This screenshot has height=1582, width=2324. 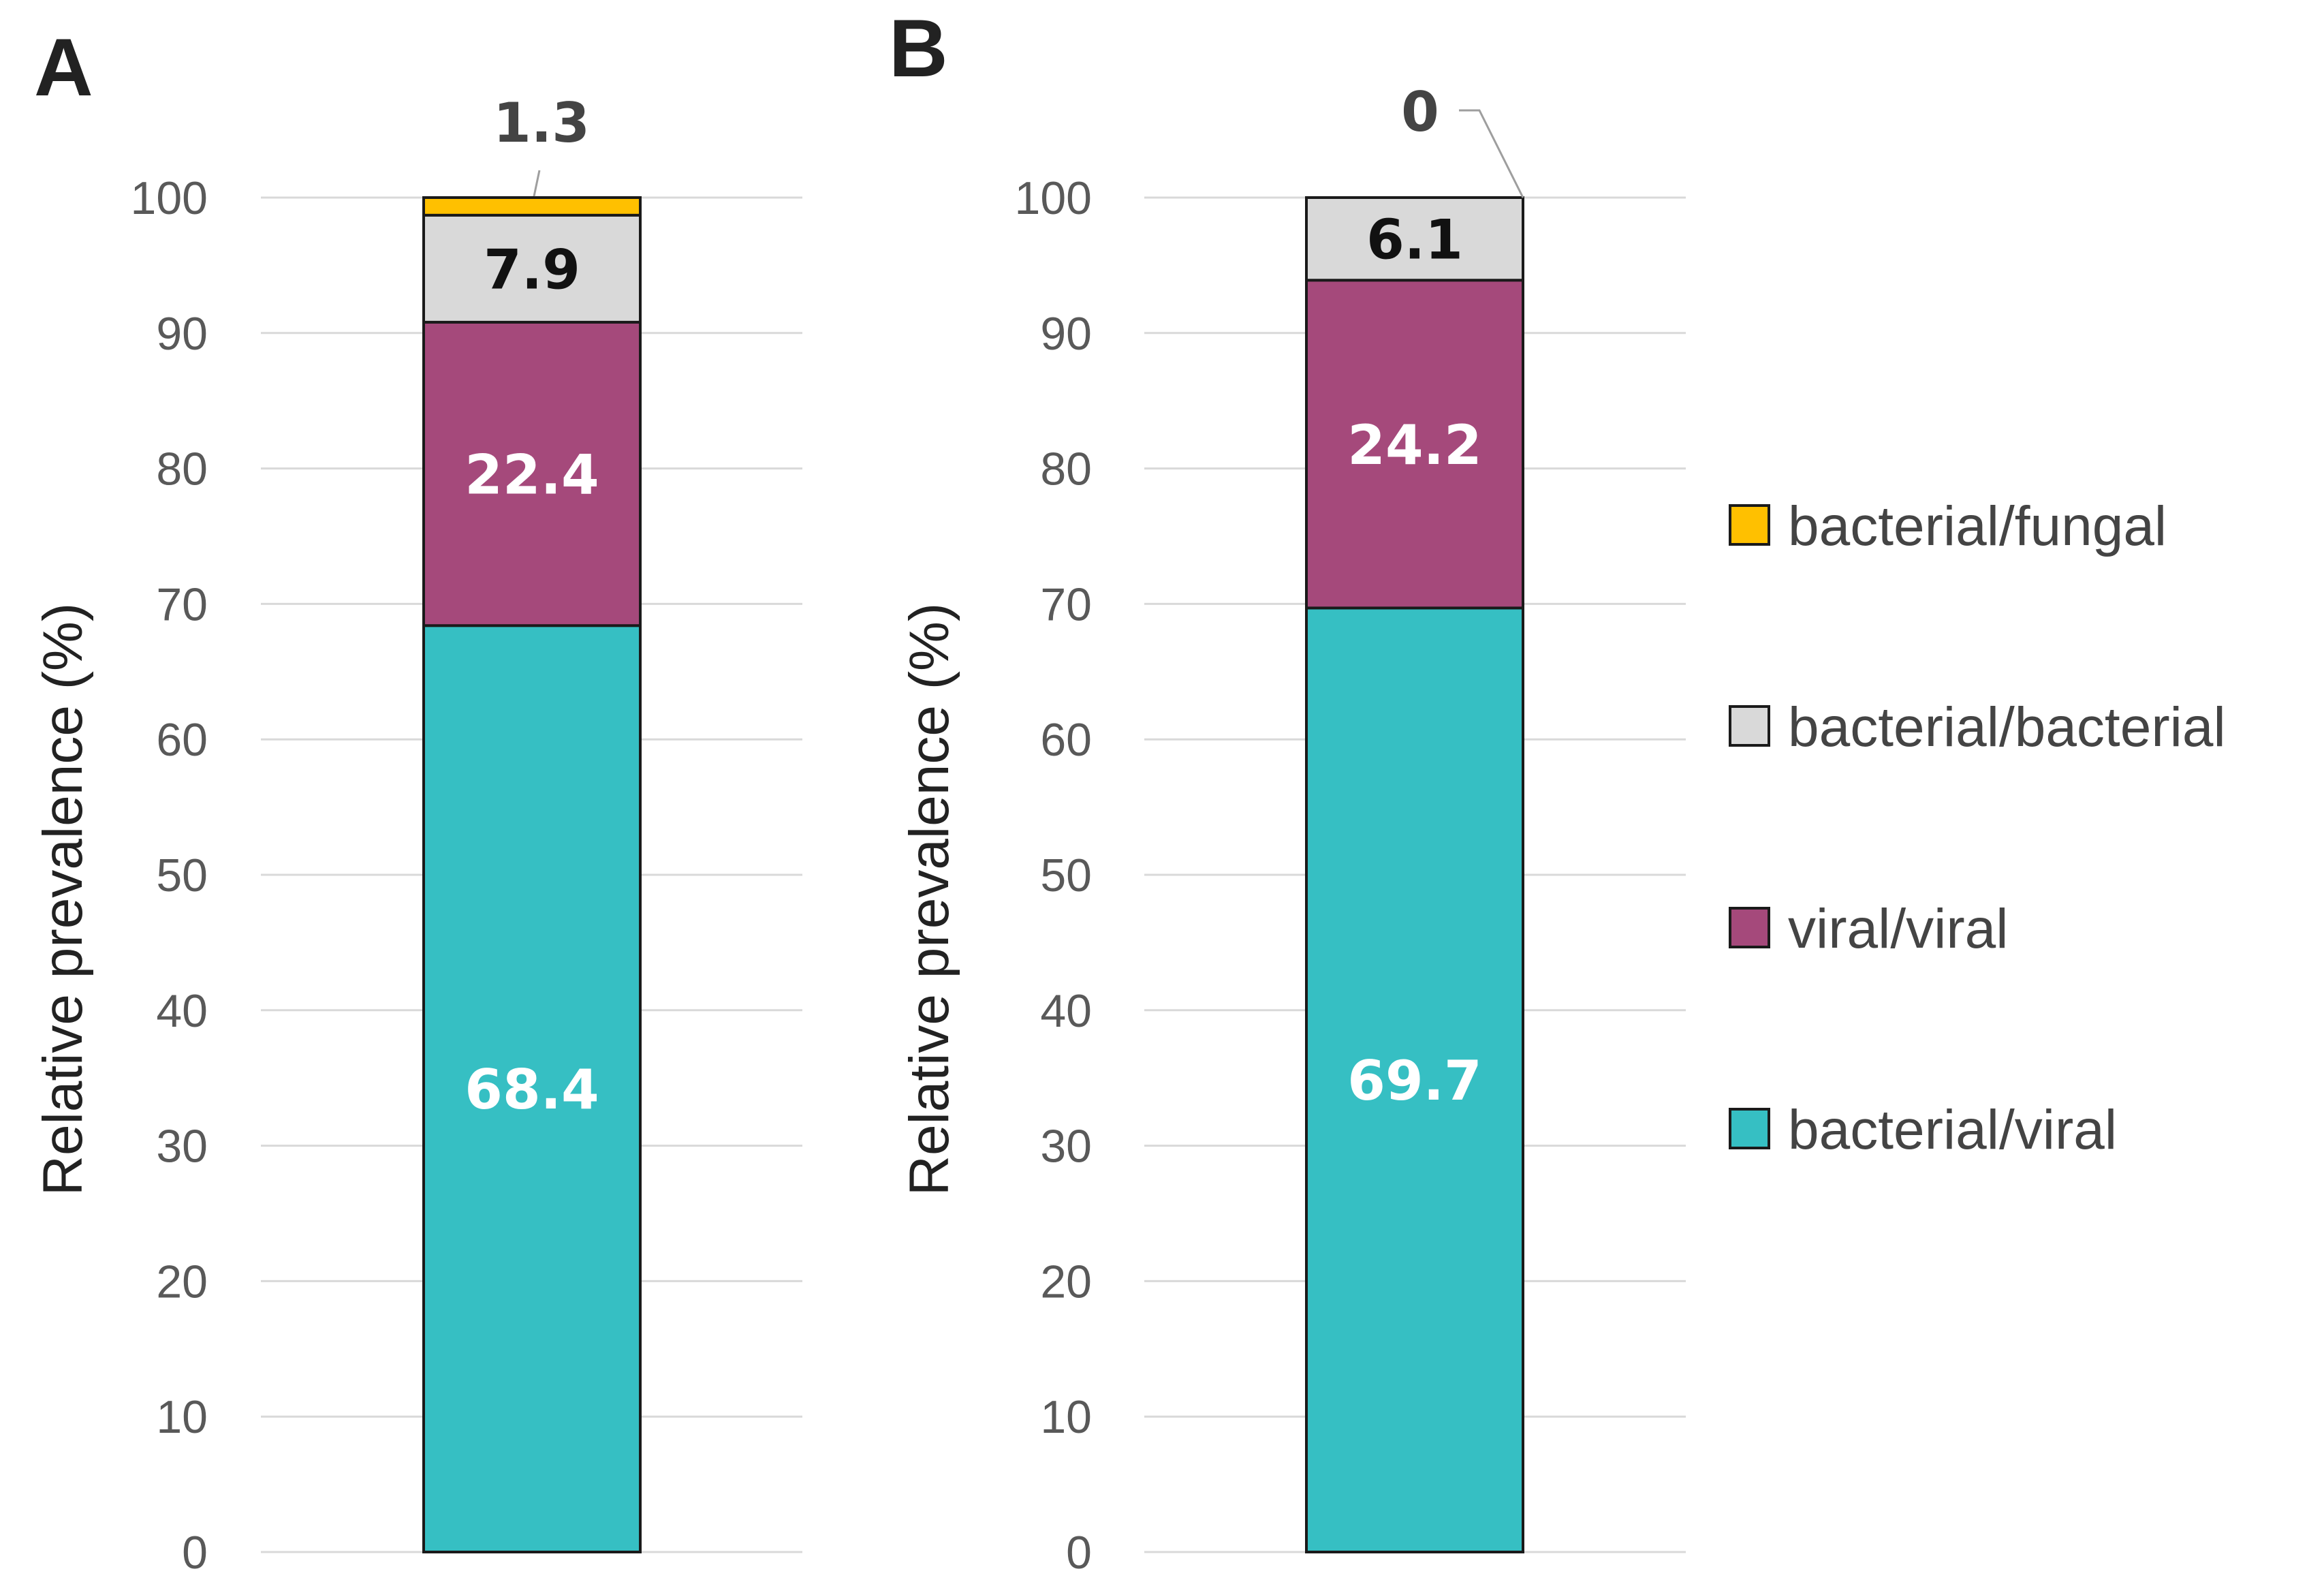 What do you see at coordinates (2007, 727) in the screenshot?
I see `legend-label-bacterial-bacterial: bacterial/bacterial` at bounding box center [2007, 727].